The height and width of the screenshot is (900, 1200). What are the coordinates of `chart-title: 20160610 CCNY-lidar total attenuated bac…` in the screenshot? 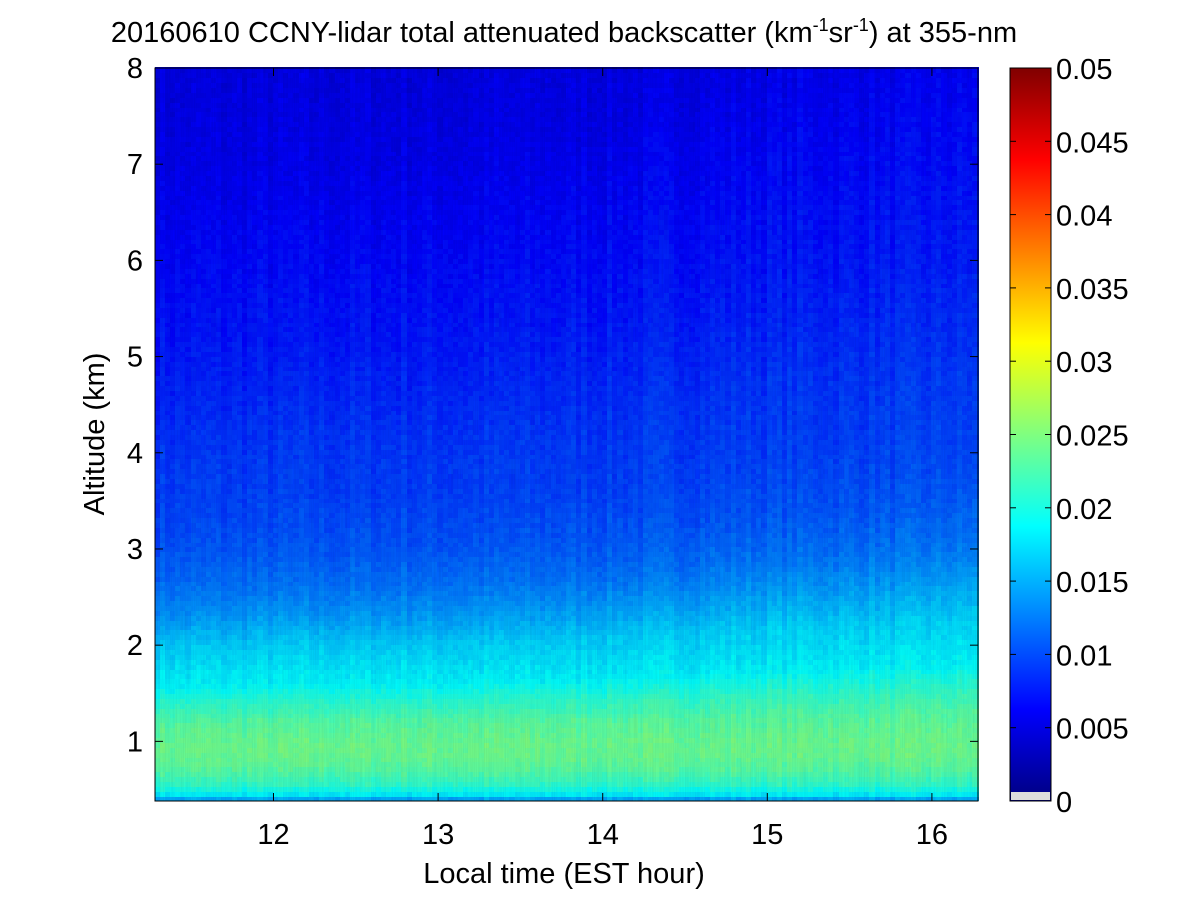 It's located at (564, 32).